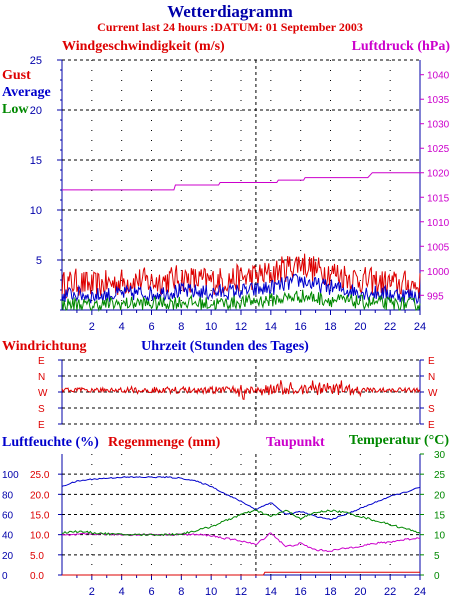 The width and height of the screenshot is (461, 599). What do you see at coordinates (438, 100) in the screenshot?
I see `pressure-y-tick-label: 1035` at bounding box center [438, 100].